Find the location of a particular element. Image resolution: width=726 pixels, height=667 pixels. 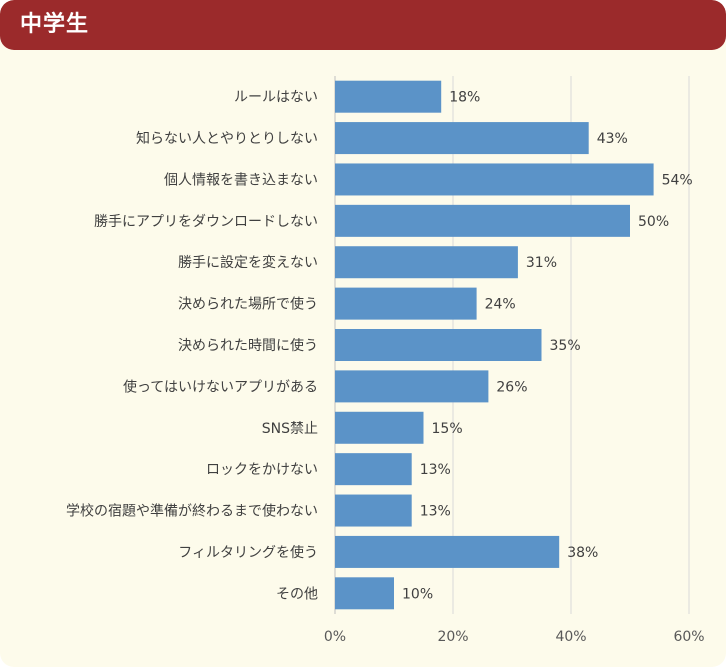

category-label: 学校の宿題や準備が終わるまで使わない is located at coordinates (192, 511).